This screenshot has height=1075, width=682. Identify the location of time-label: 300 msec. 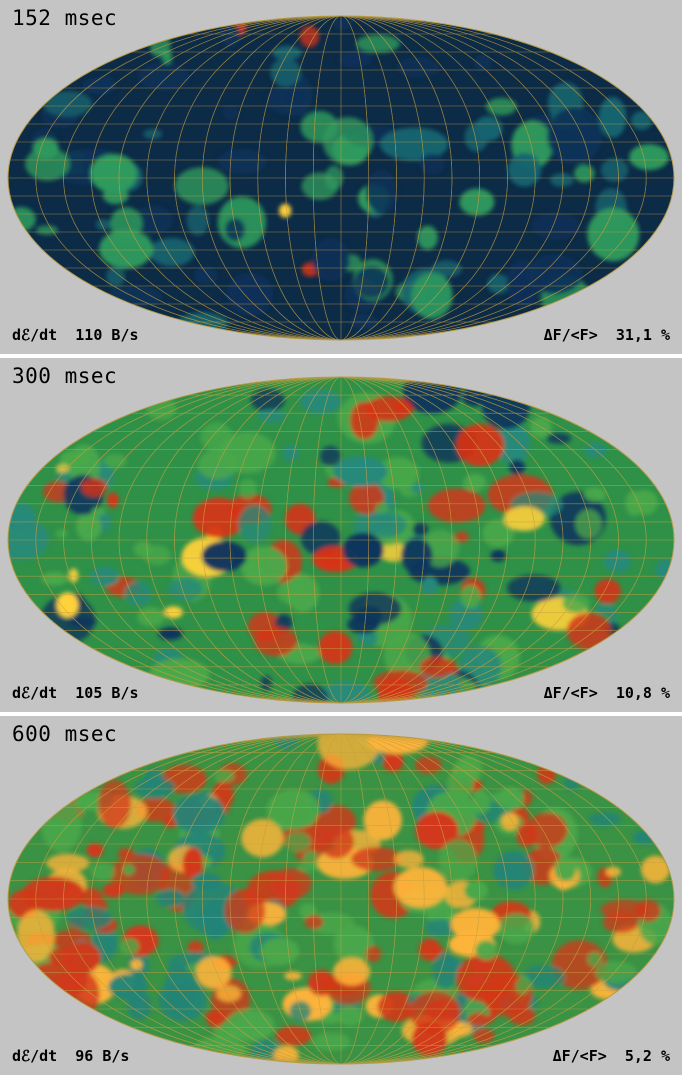
(65, 376).